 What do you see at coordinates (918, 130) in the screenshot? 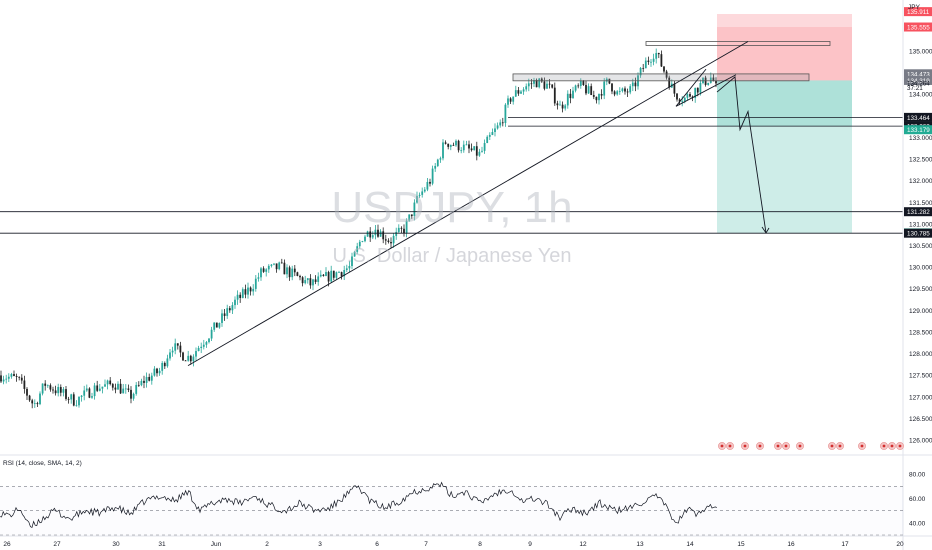
I see `price-label: 133.179` at bounding box center [918, 130].